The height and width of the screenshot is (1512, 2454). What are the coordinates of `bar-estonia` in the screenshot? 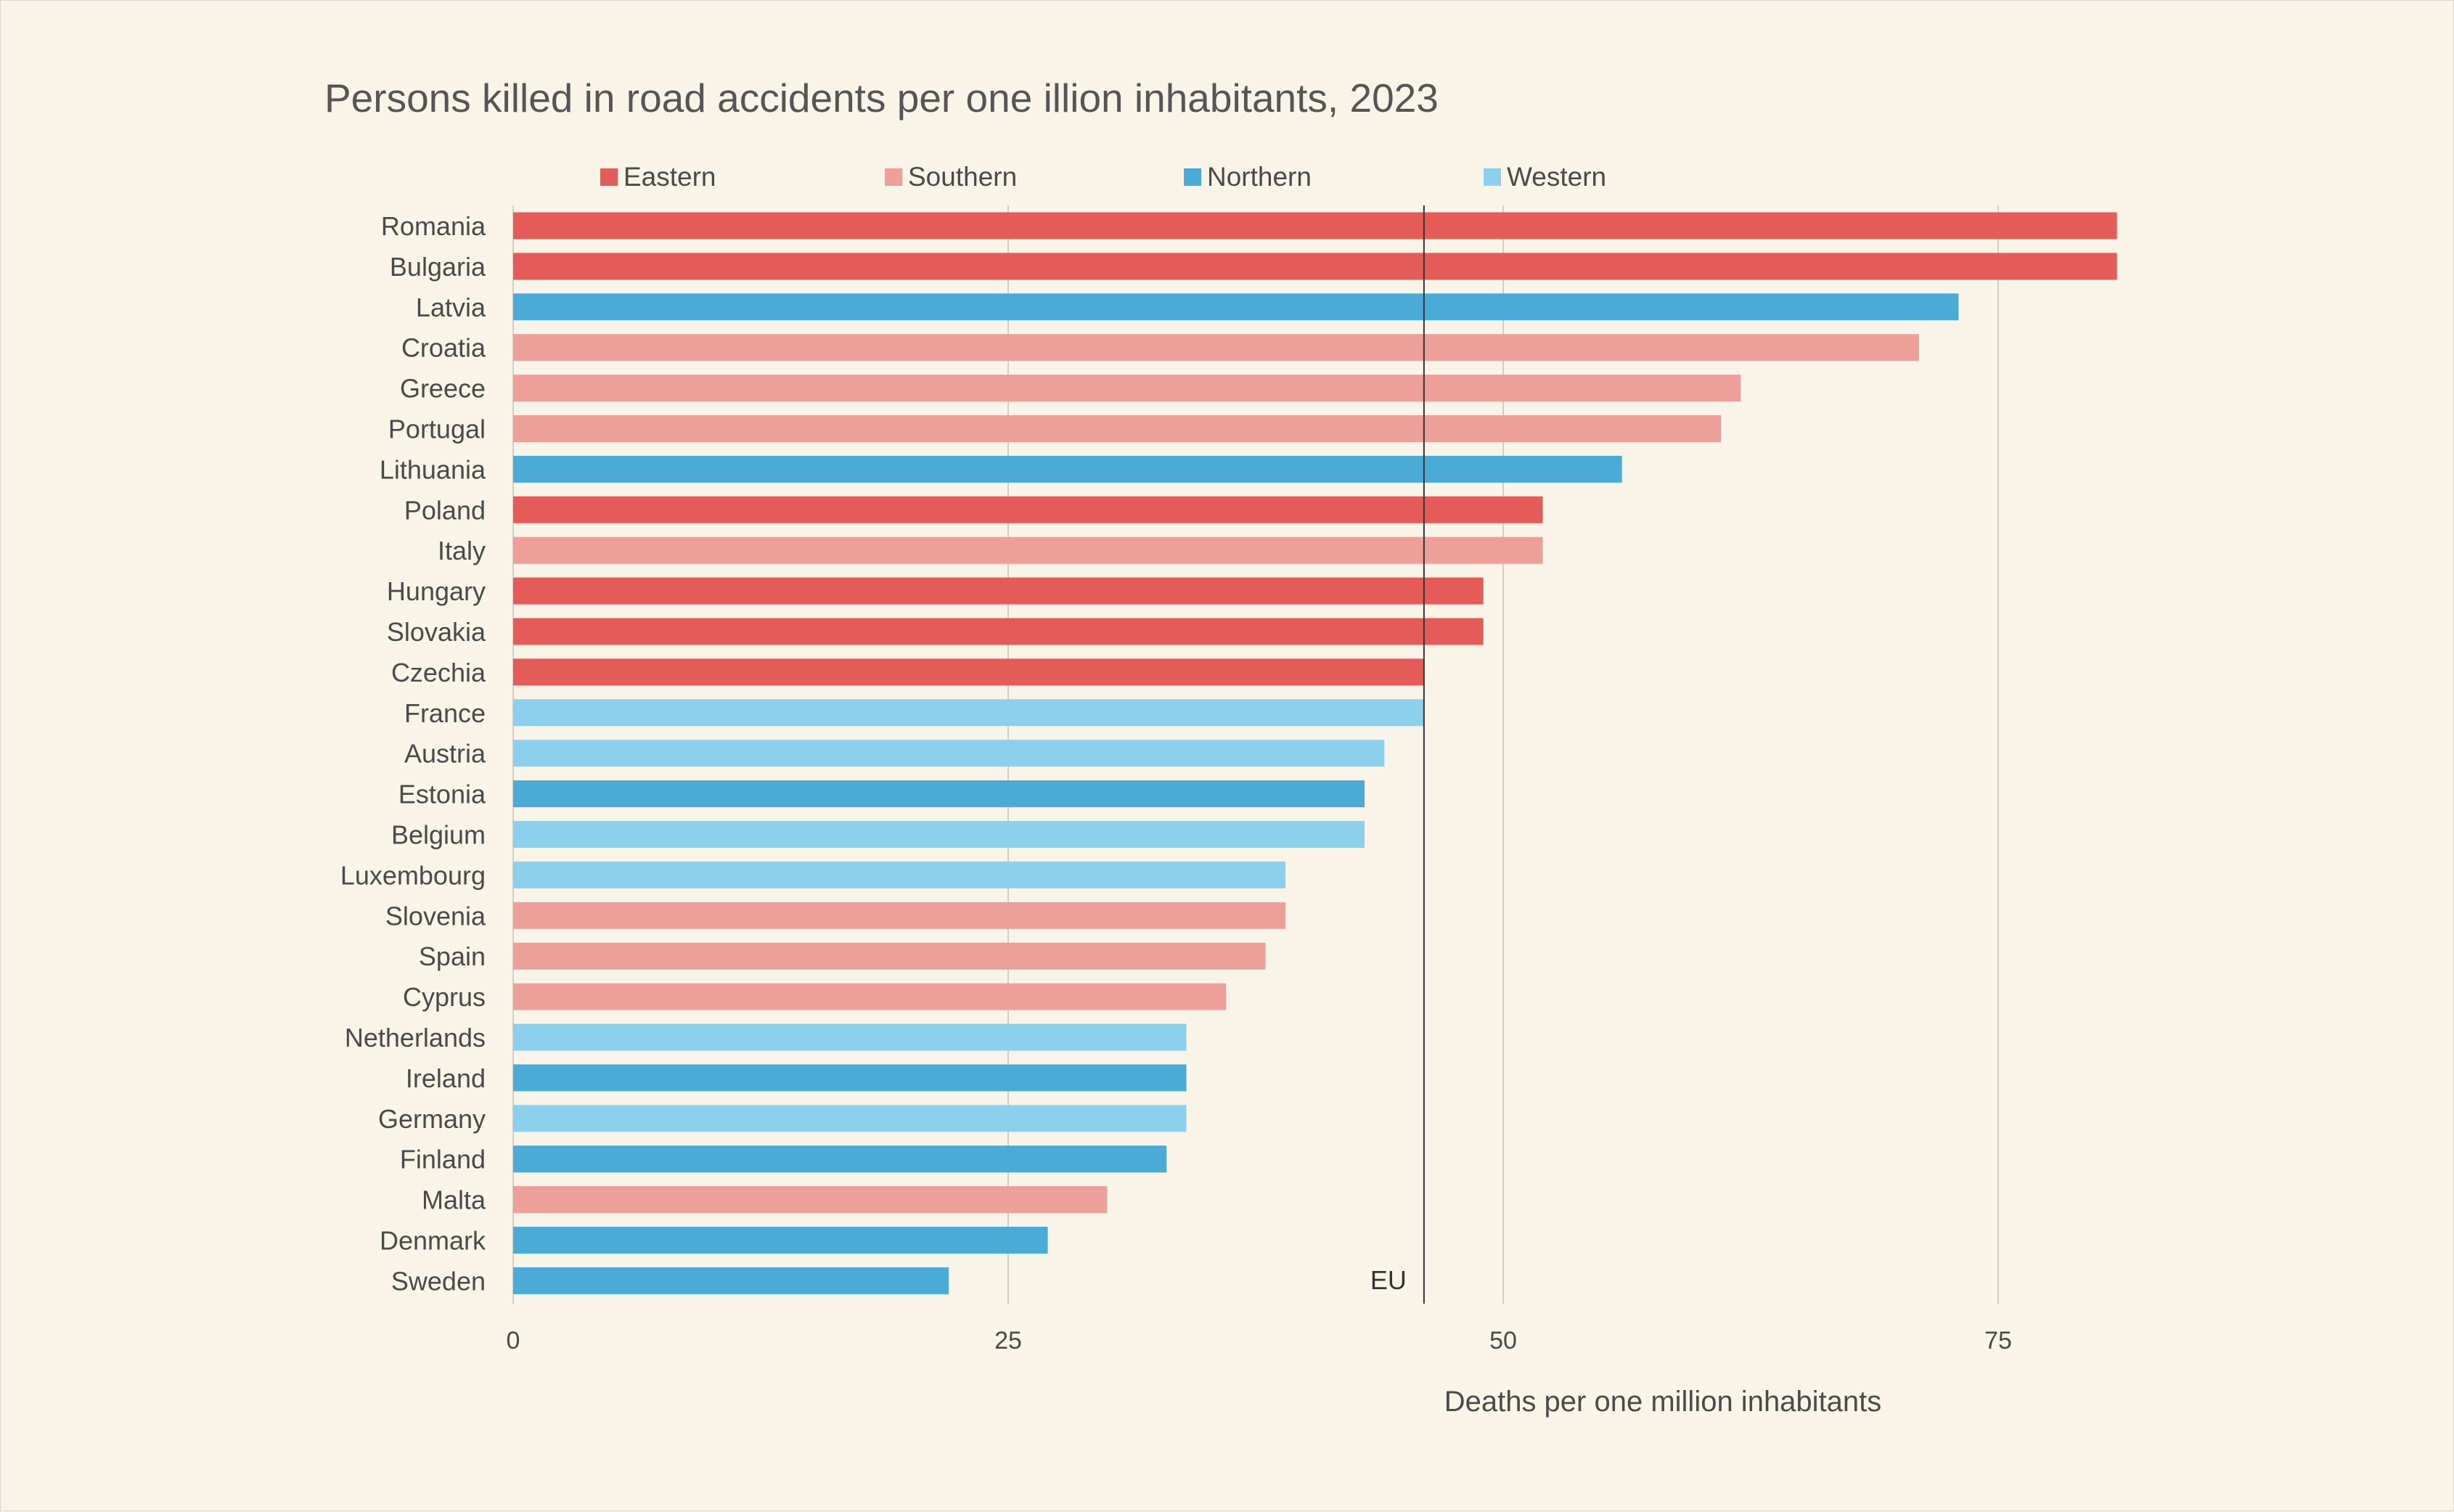 It's located at (939, 794).